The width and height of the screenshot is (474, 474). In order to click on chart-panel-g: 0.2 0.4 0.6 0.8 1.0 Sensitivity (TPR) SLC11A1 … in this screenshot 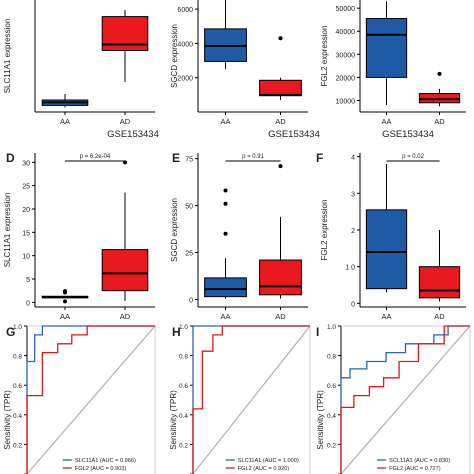, I will do `click(79, 399)`.